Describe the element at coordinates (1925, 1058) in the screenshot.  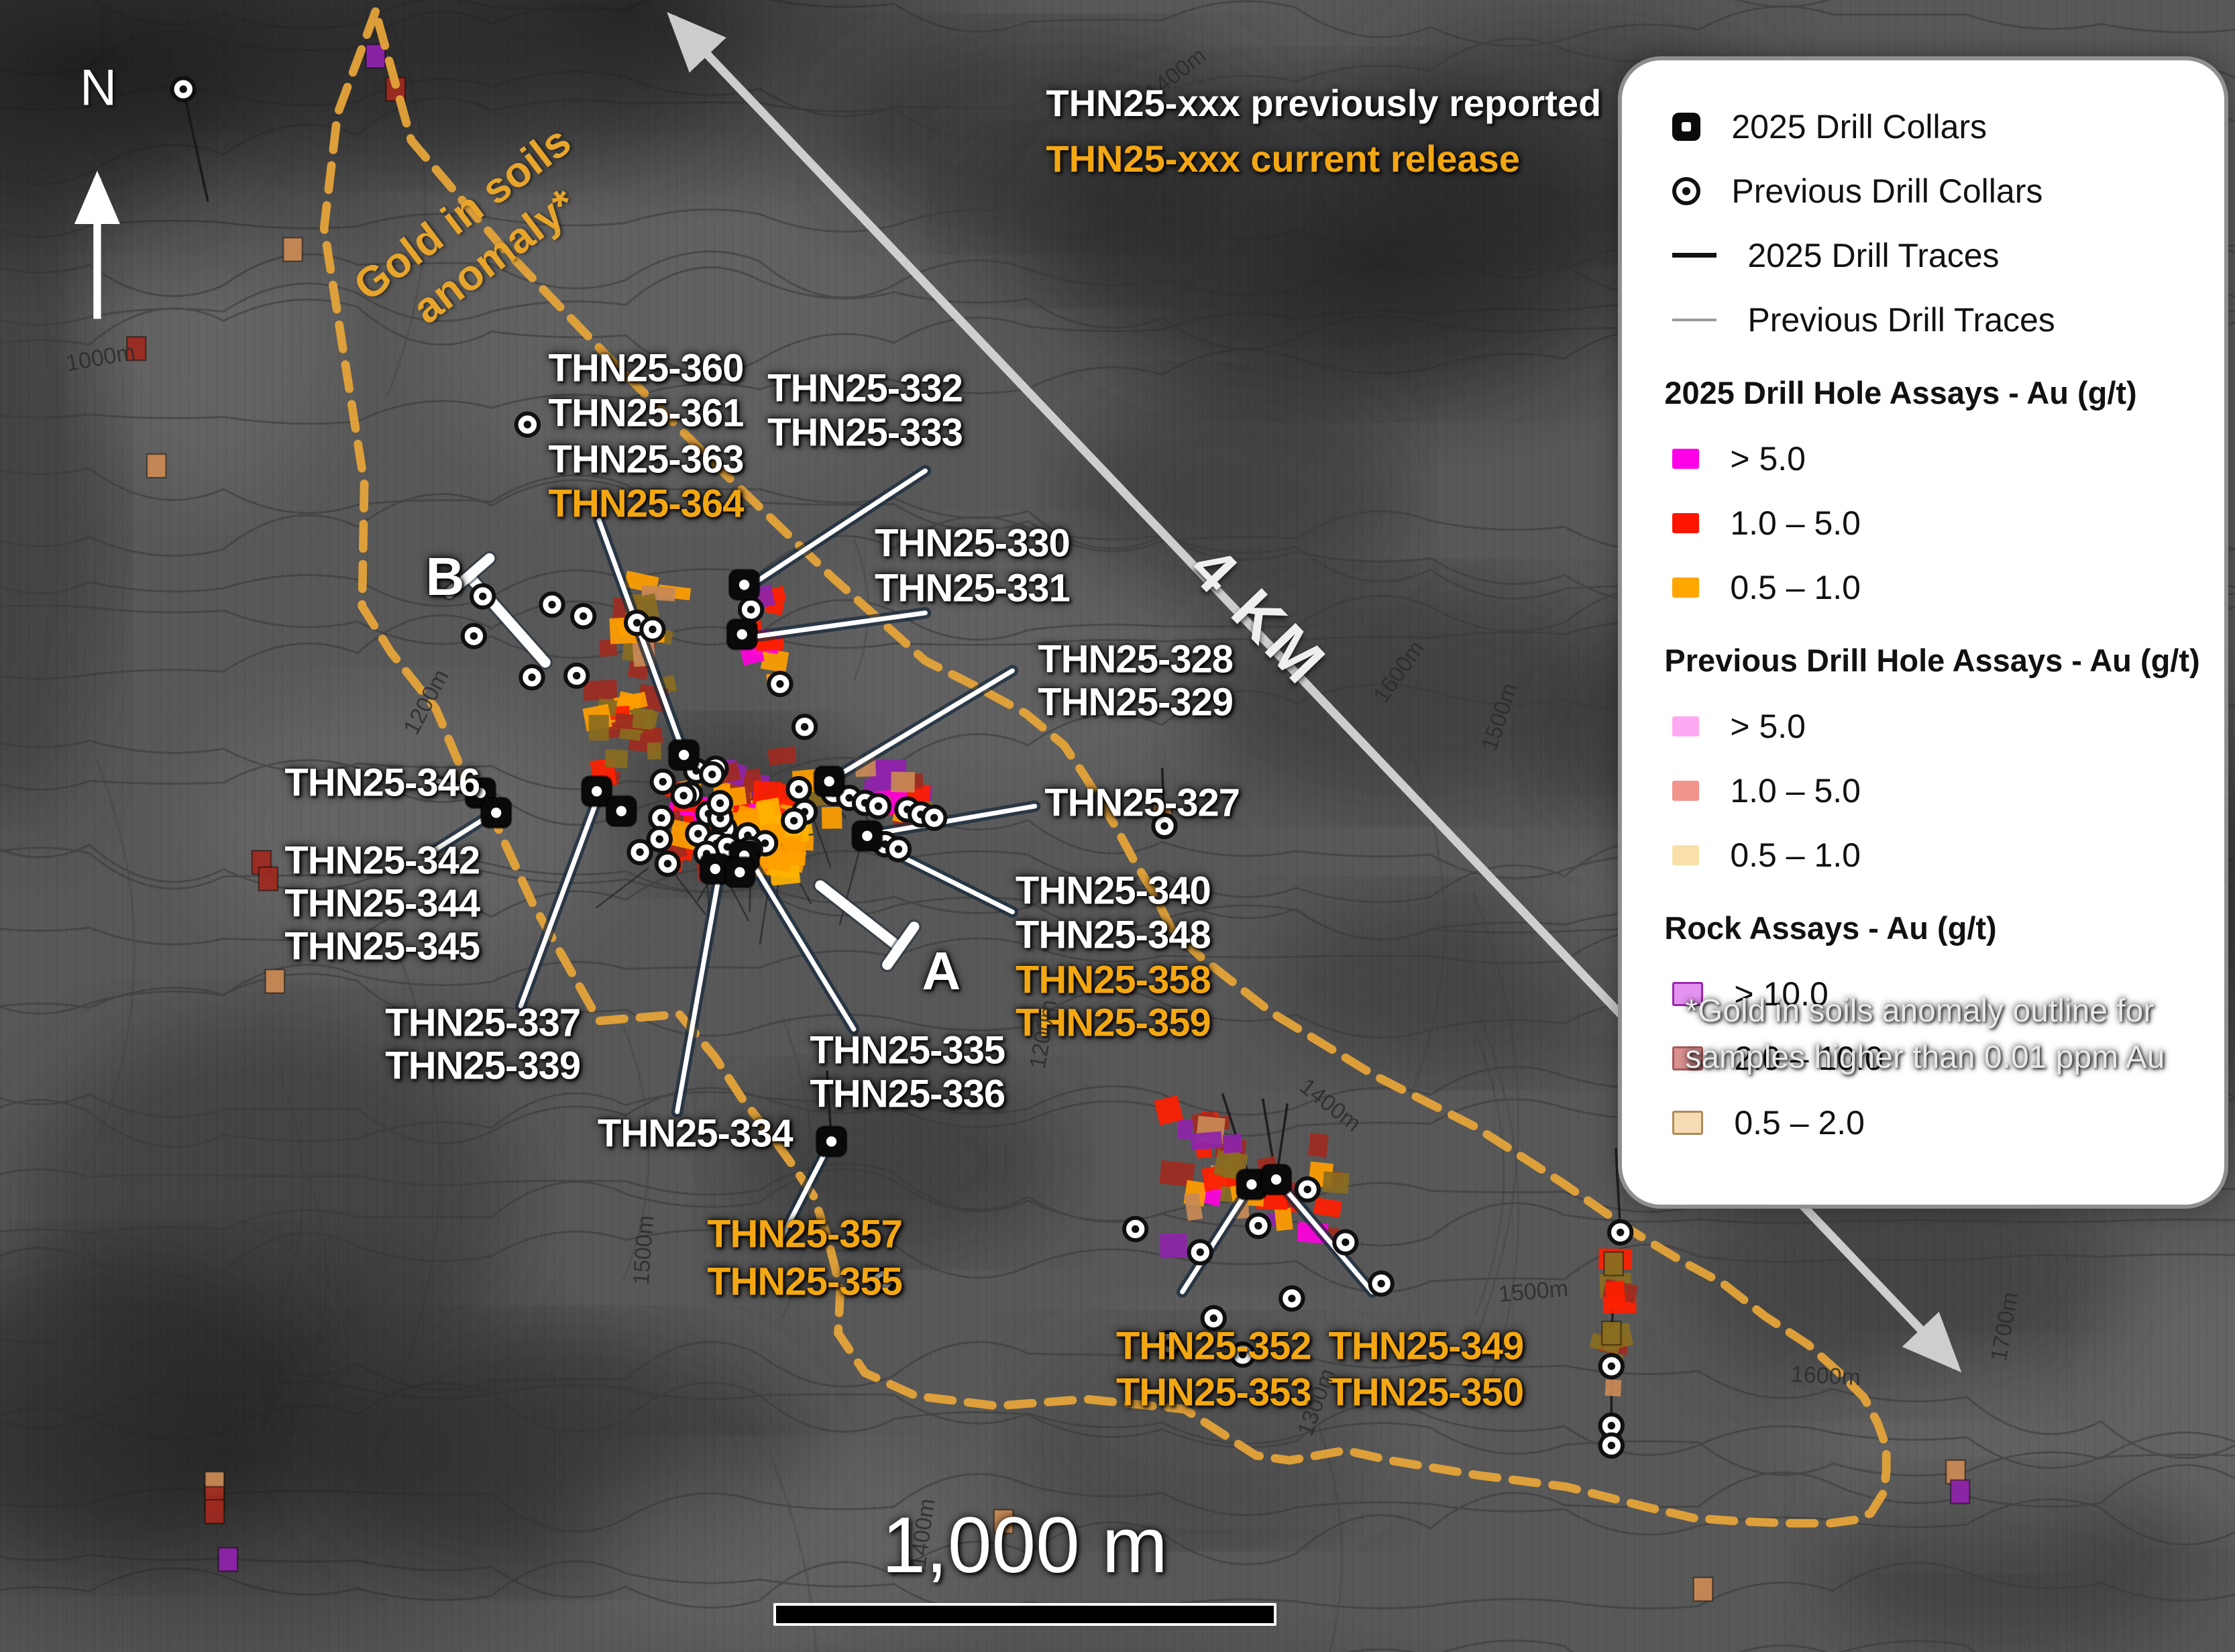
I see `footnote-line2: samples higher than 0.01 ppm Au` at that location.